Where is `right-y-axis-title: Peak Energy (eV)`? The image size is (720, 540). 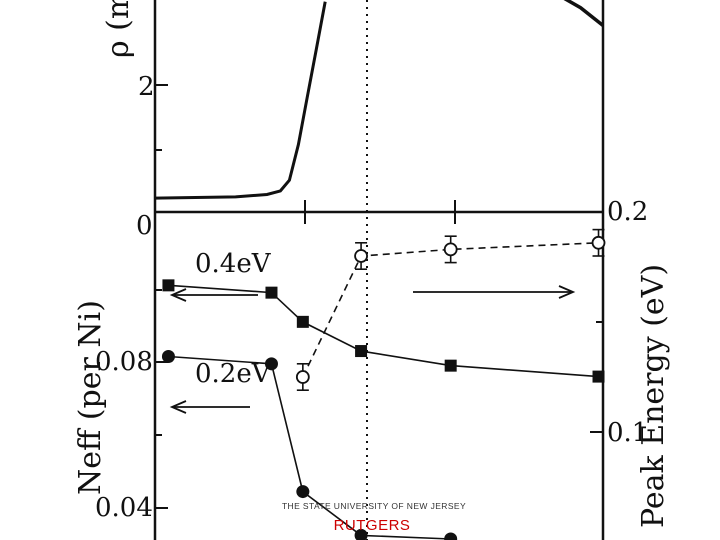
right-y-axis-title: Peak Energy (eV) is located at coordinates (653, 396).